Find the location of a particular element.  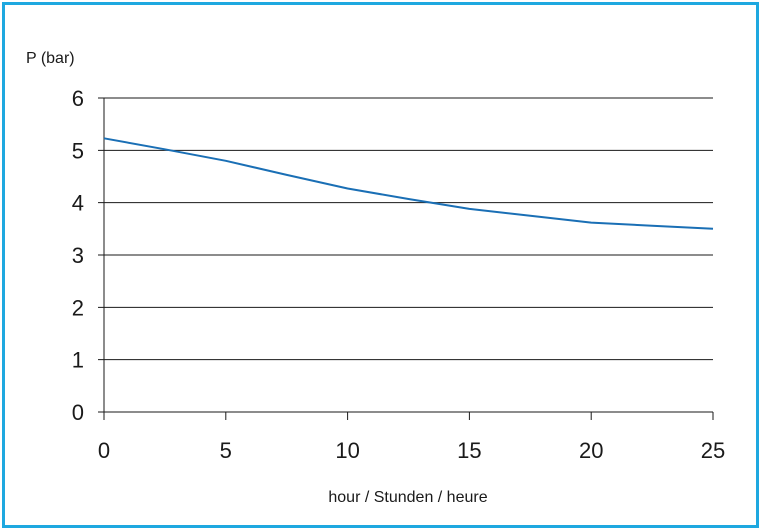

x-tick-label: 10 is located at coordinates (347, 450).